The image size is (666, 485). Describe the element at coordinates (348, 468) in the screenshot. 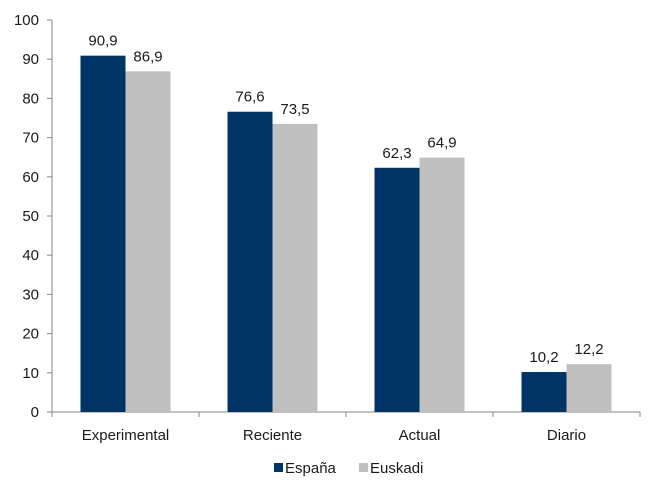

I see `legend: España Euskadi` at that location.